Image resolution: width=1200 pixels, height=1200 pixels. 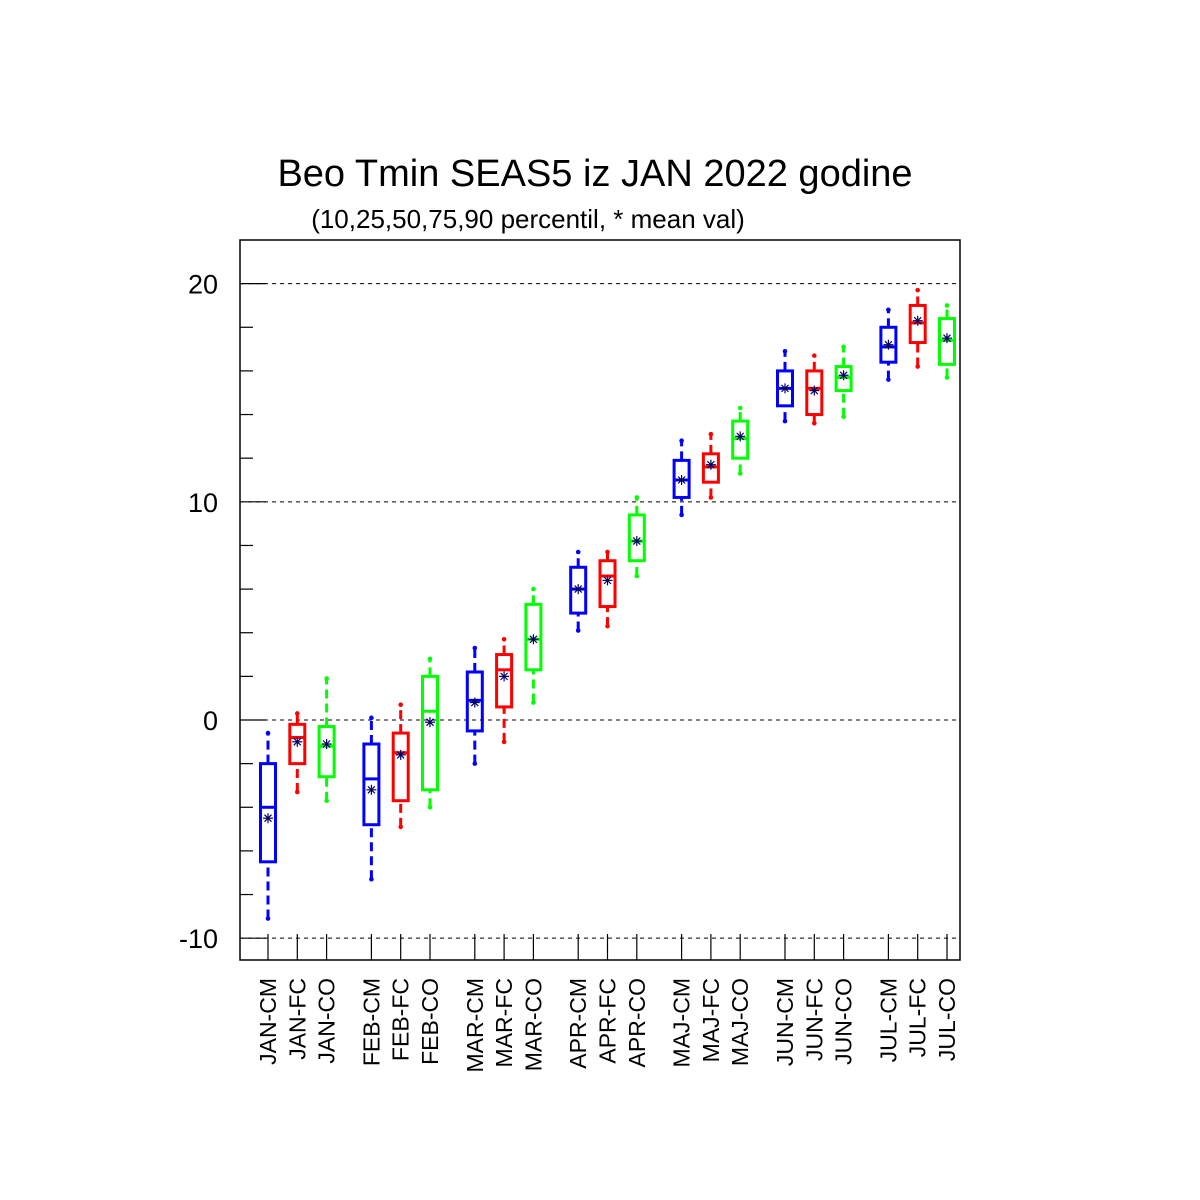 What do you see at coordinates (474, 705) in the screenshot?
I see `box-mar-cm` at bounding box center [474, 705].